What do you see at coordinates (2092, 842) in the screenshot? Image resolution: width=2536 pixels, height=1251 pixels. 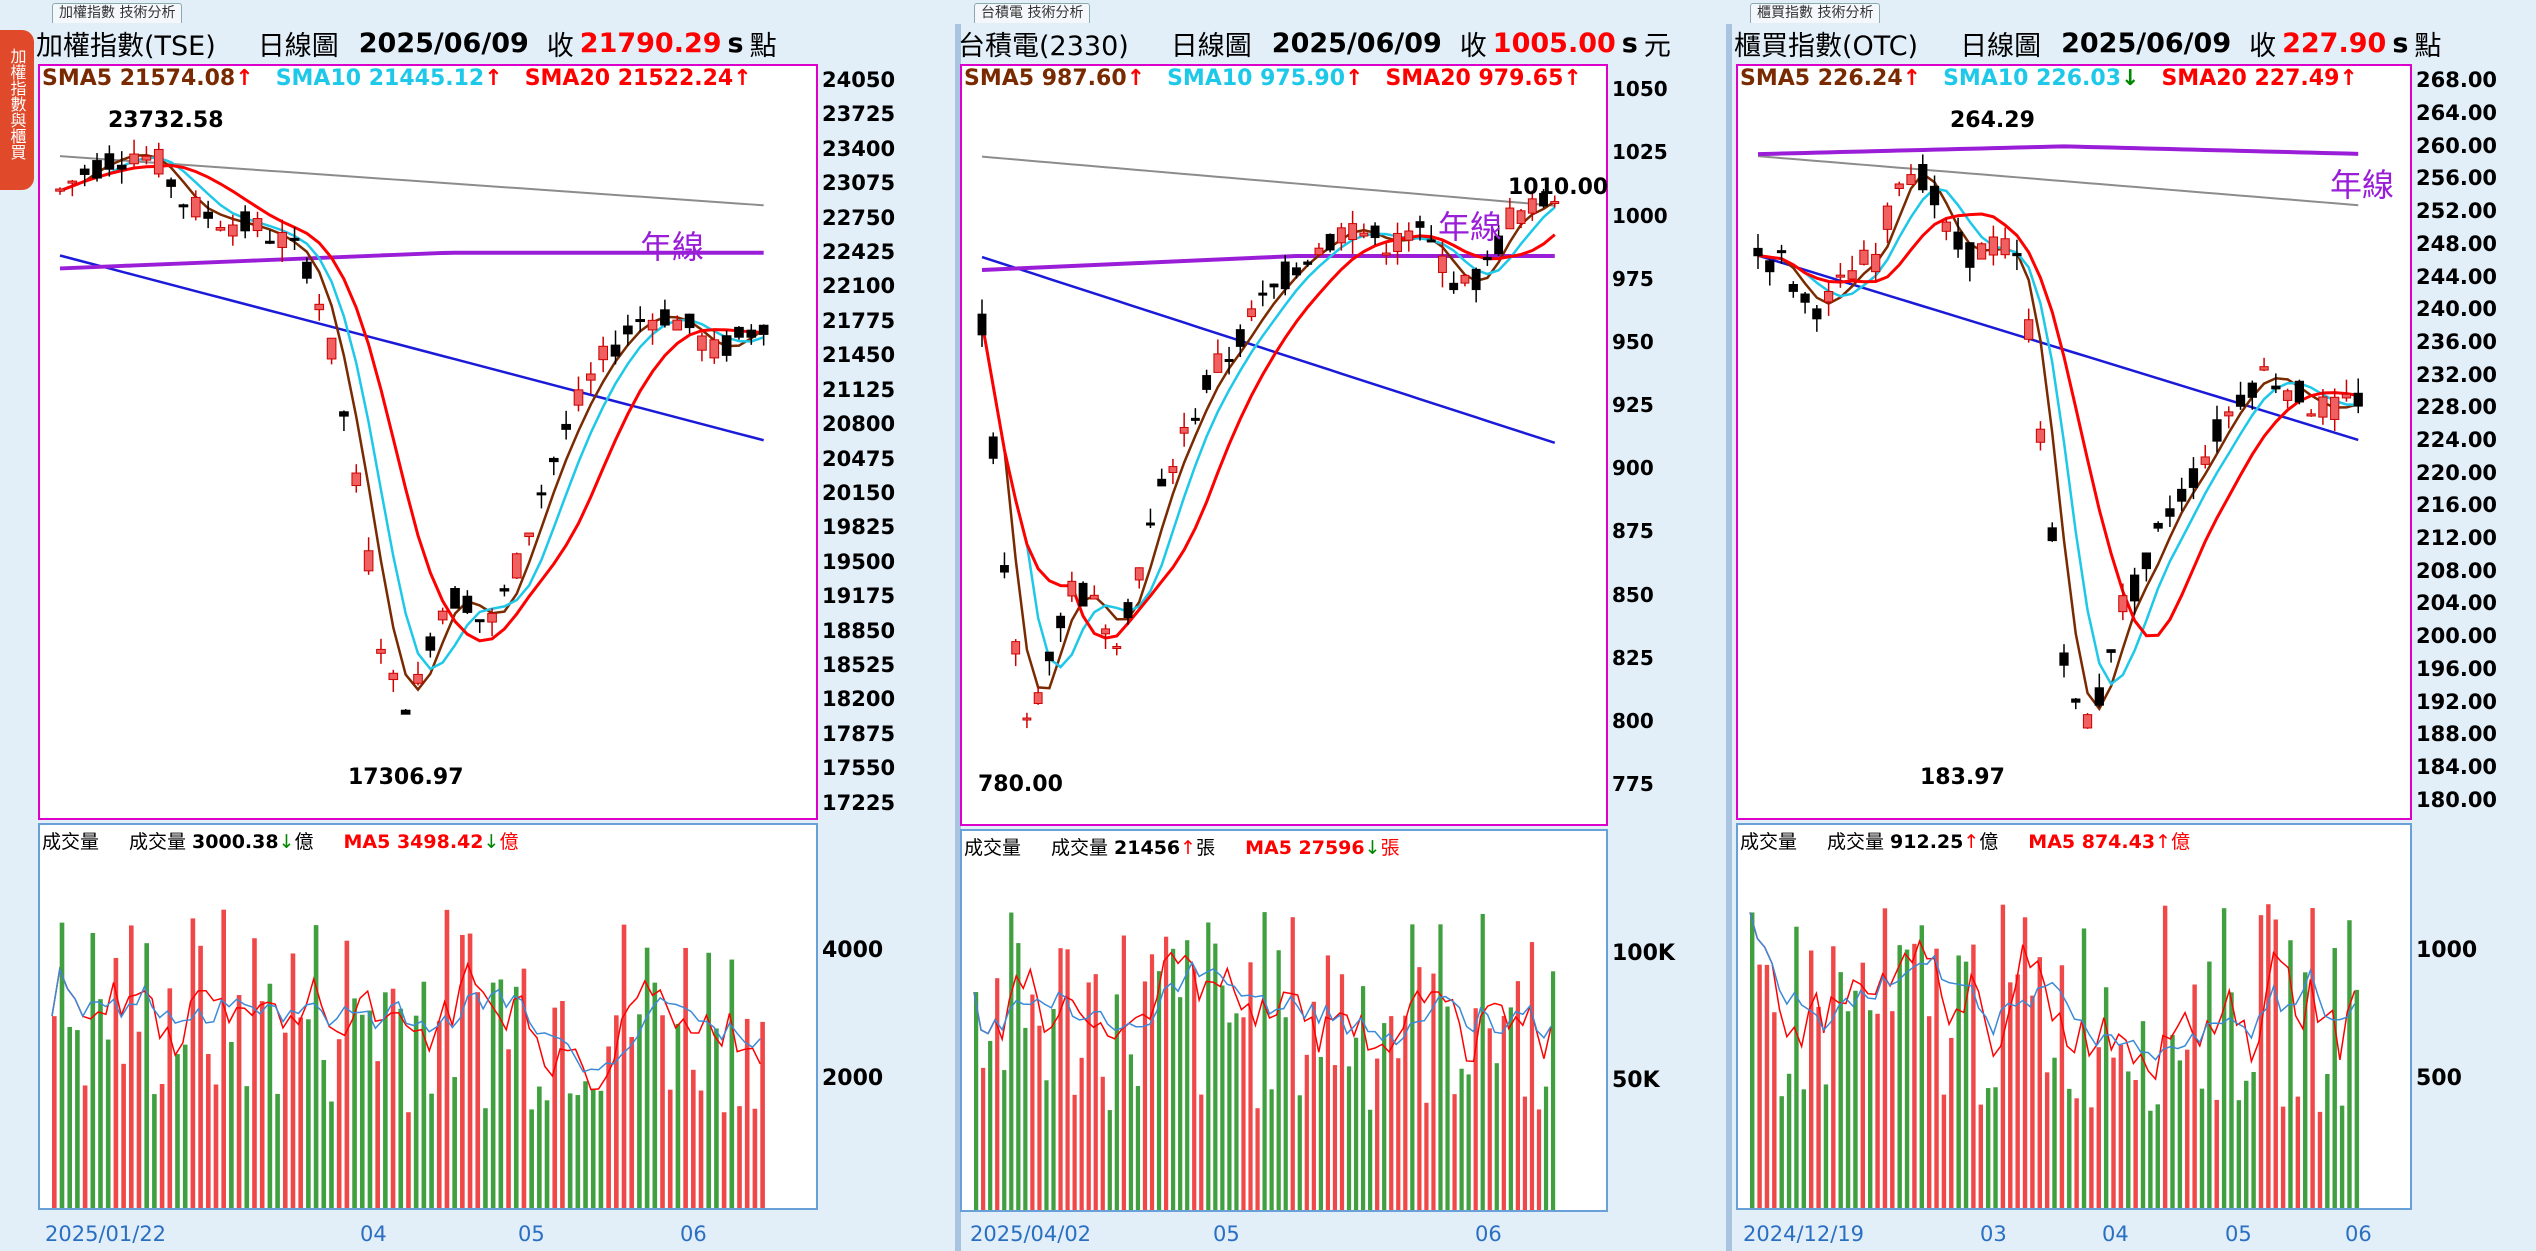 I see `volume-ma-value: MA5 874.43` at bounding box center [2092, 842].